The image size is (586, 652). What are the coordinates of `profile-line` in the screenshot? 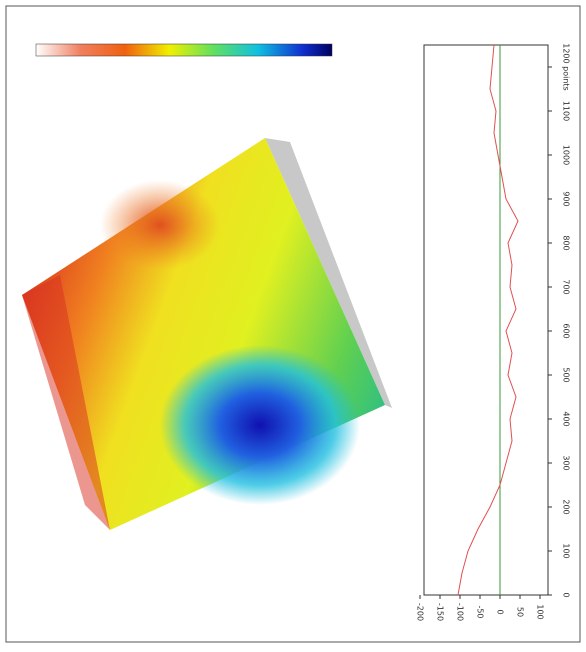 It's located at (488, 320).